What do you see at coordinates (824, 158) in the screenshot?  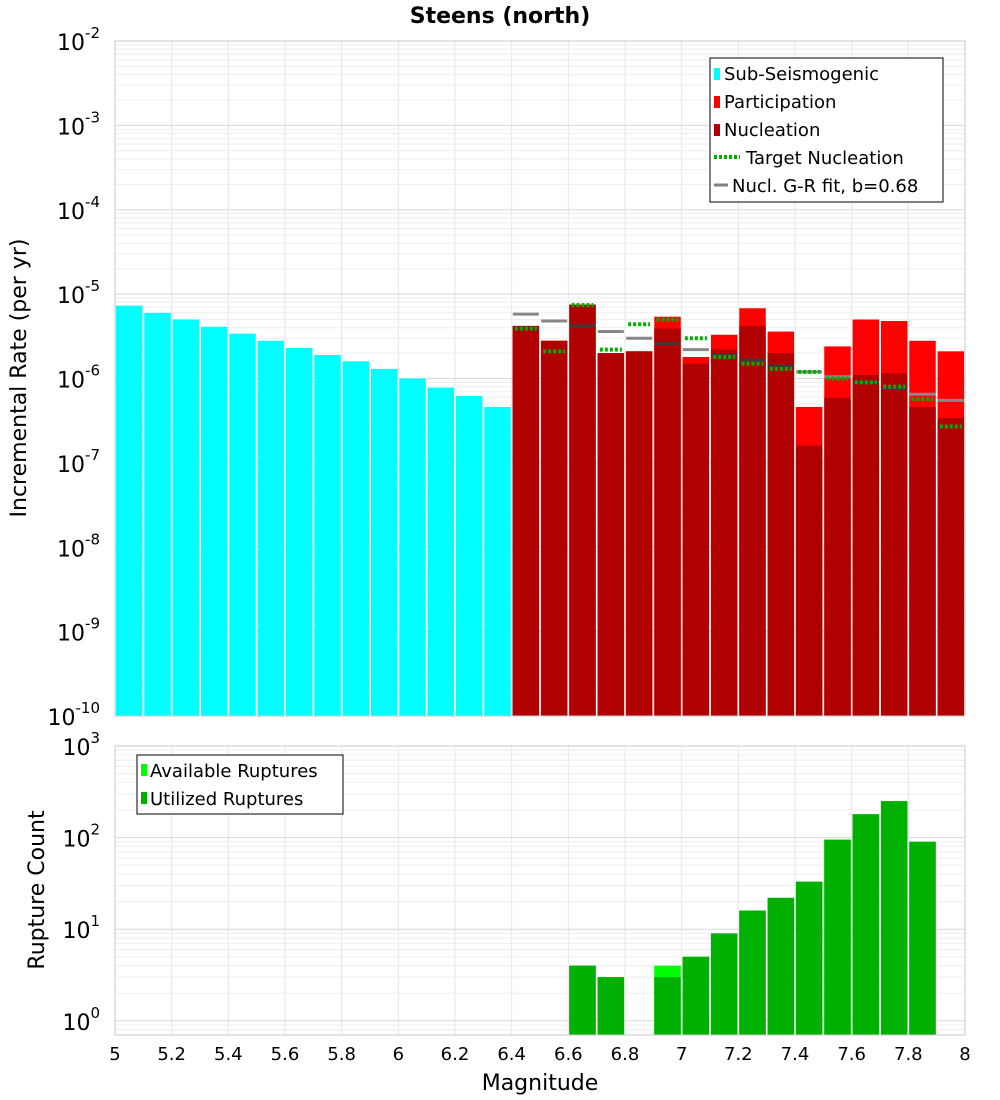 I see `legend-label-target-nucleation: Target Nucleation` at bounding box center [824, 158].